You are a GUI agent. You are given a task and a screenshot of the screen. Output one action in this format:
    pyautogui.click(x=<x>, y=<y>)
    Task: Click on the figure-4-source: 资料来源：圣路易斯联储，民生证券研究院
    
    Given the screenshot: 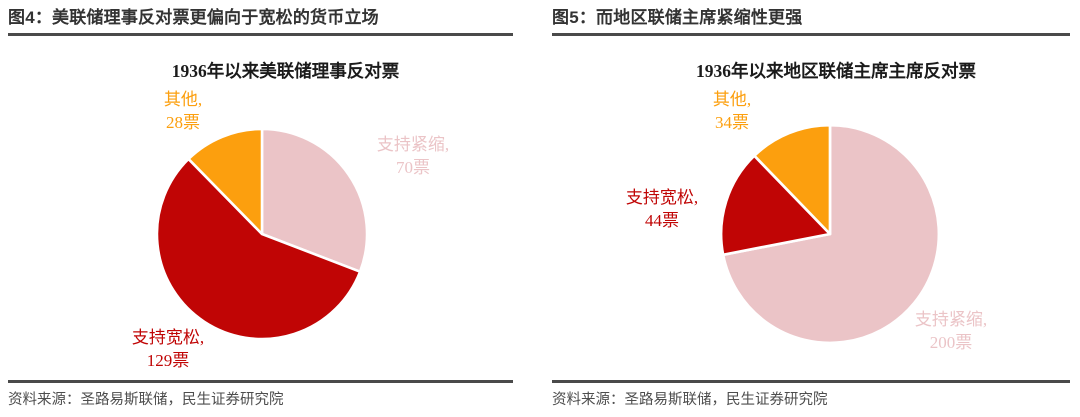 What is the action you would take?
    pyautogui.click(x=260, y=394)
    